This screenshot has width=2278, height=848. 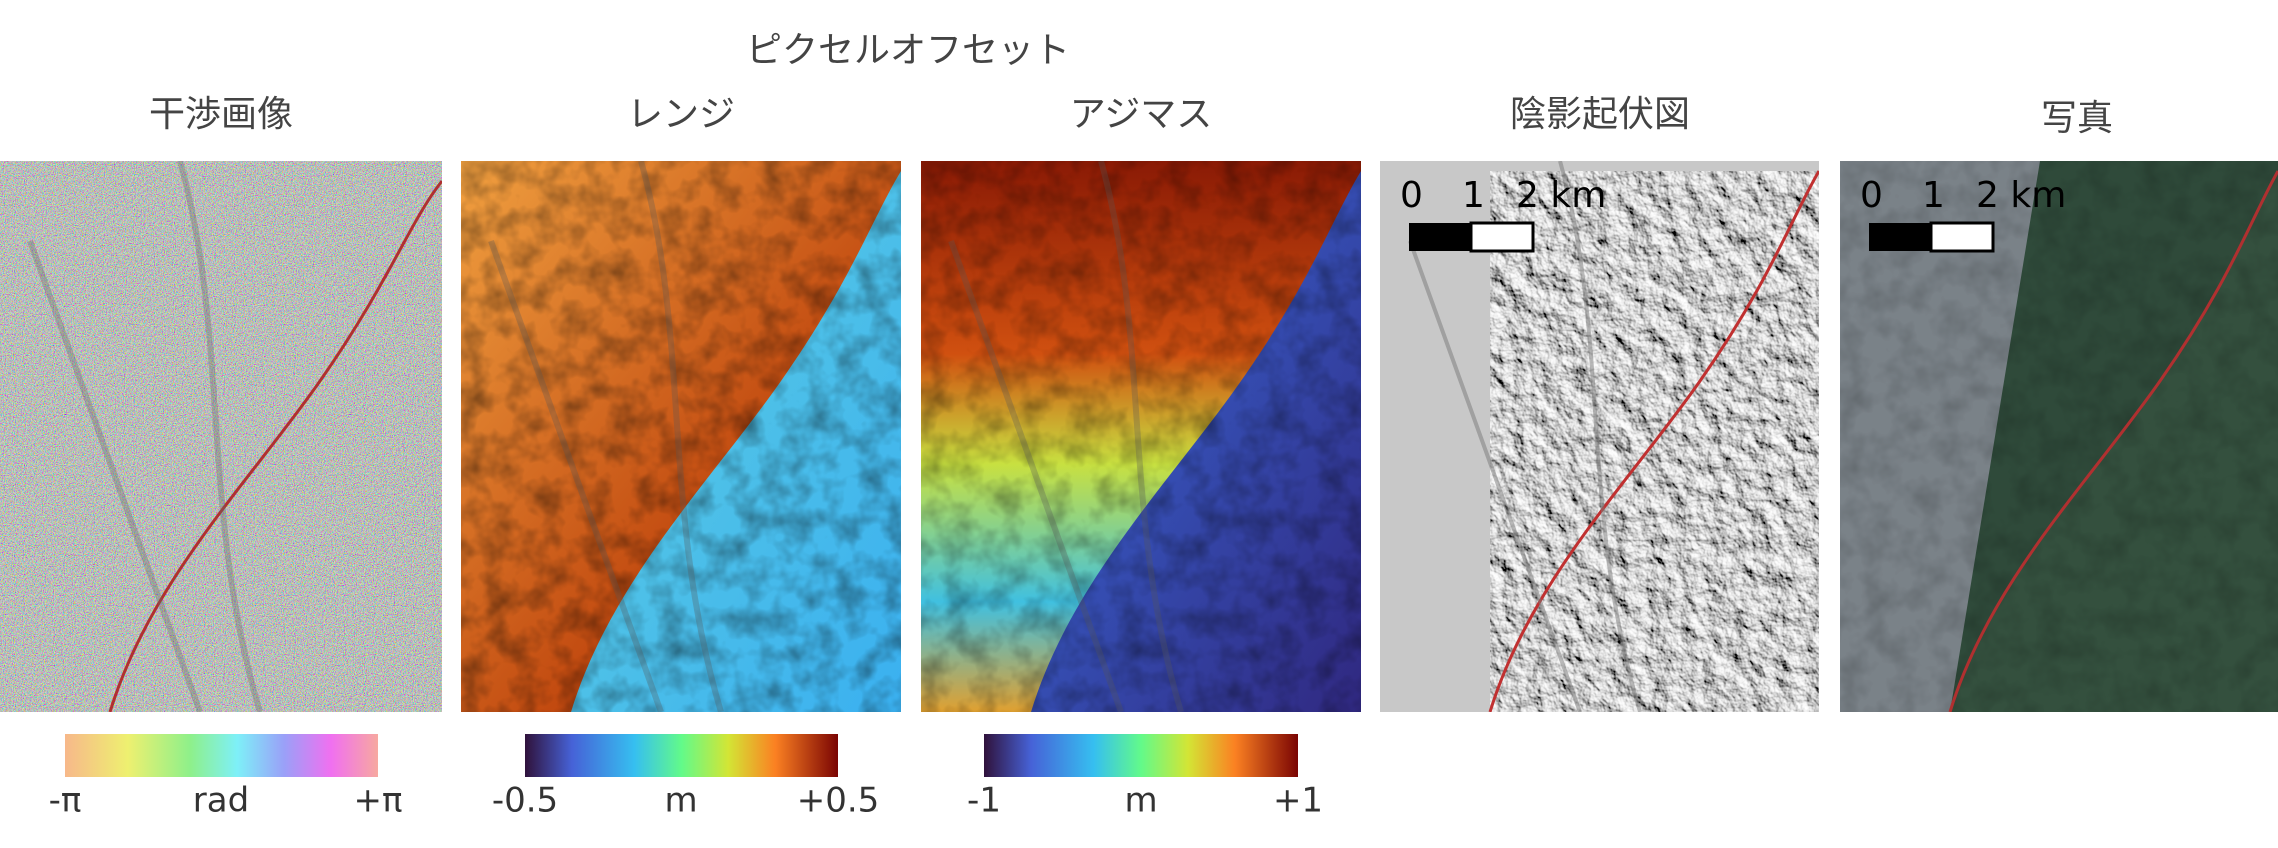 I want to click on panel-title: 干渉画像, so click(x=221, y=114).